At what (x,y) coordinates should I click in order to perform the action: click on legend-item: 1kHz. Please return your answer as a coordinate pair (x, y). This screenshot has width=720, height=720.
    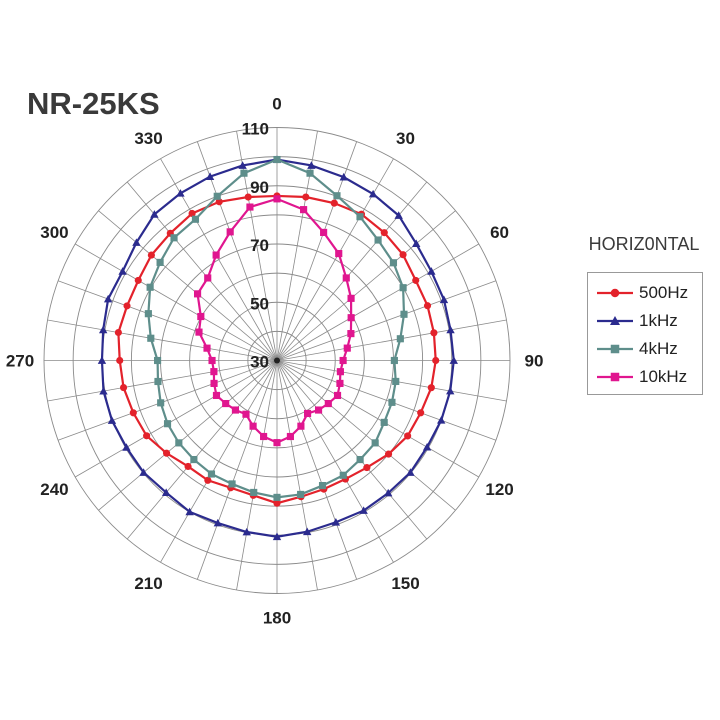
    Looking at the image, I should click on (645, 321).